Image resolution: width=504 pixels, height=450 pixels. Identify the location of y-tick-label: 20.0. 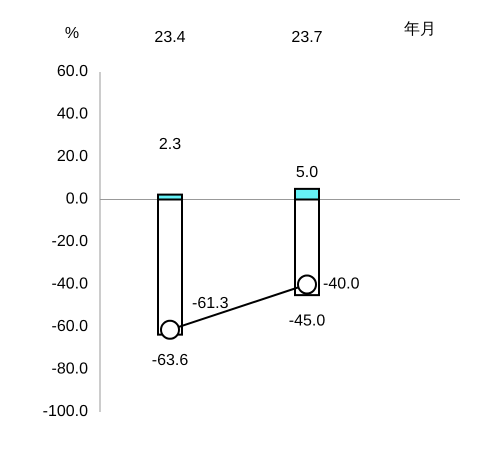
(72, 157).